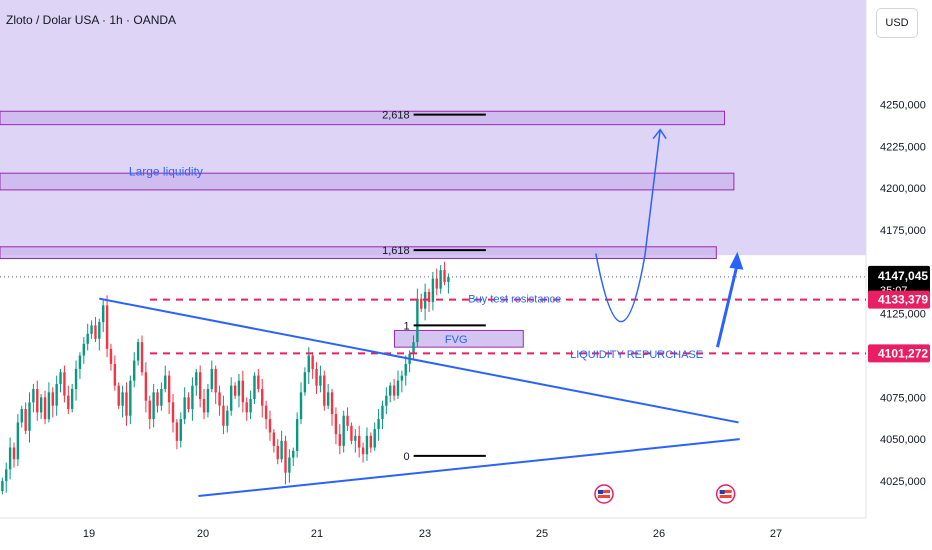  What do you see at coordinates (659, 134) in the screenshot?
I see `projection-arrowhead` at bounding box center [659, 134].